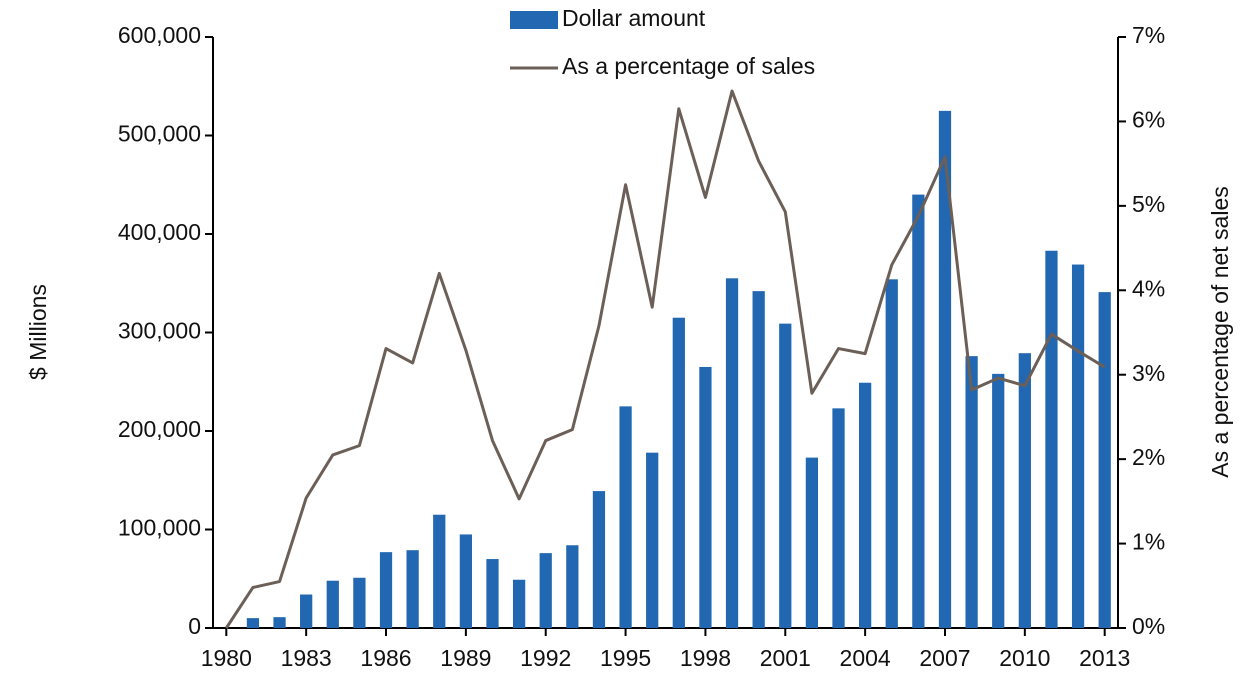 The image size is (1246, 673). What do you see at coordinates (306, 658) in the screenshot?
I see `x-tick-label: 1983` at bounding box center [306, 658].